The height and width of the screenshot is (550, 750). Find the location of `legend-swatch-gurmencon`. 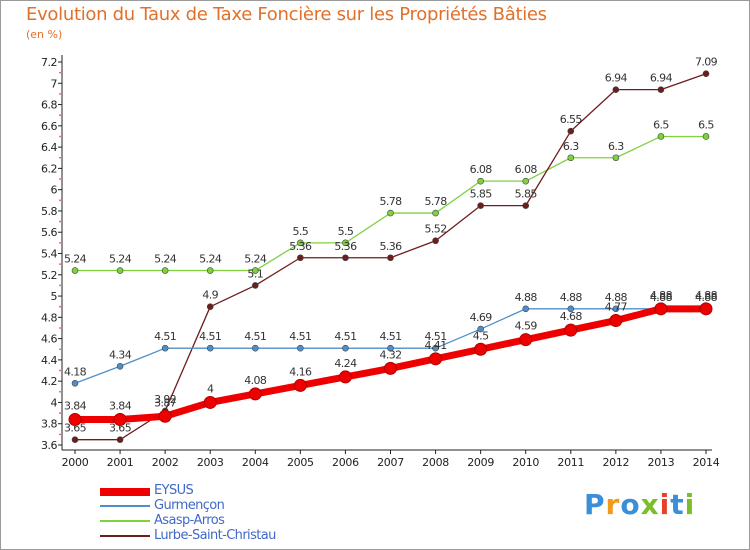

legend-swatch-gurmencon is located at coordinates (125, 506).